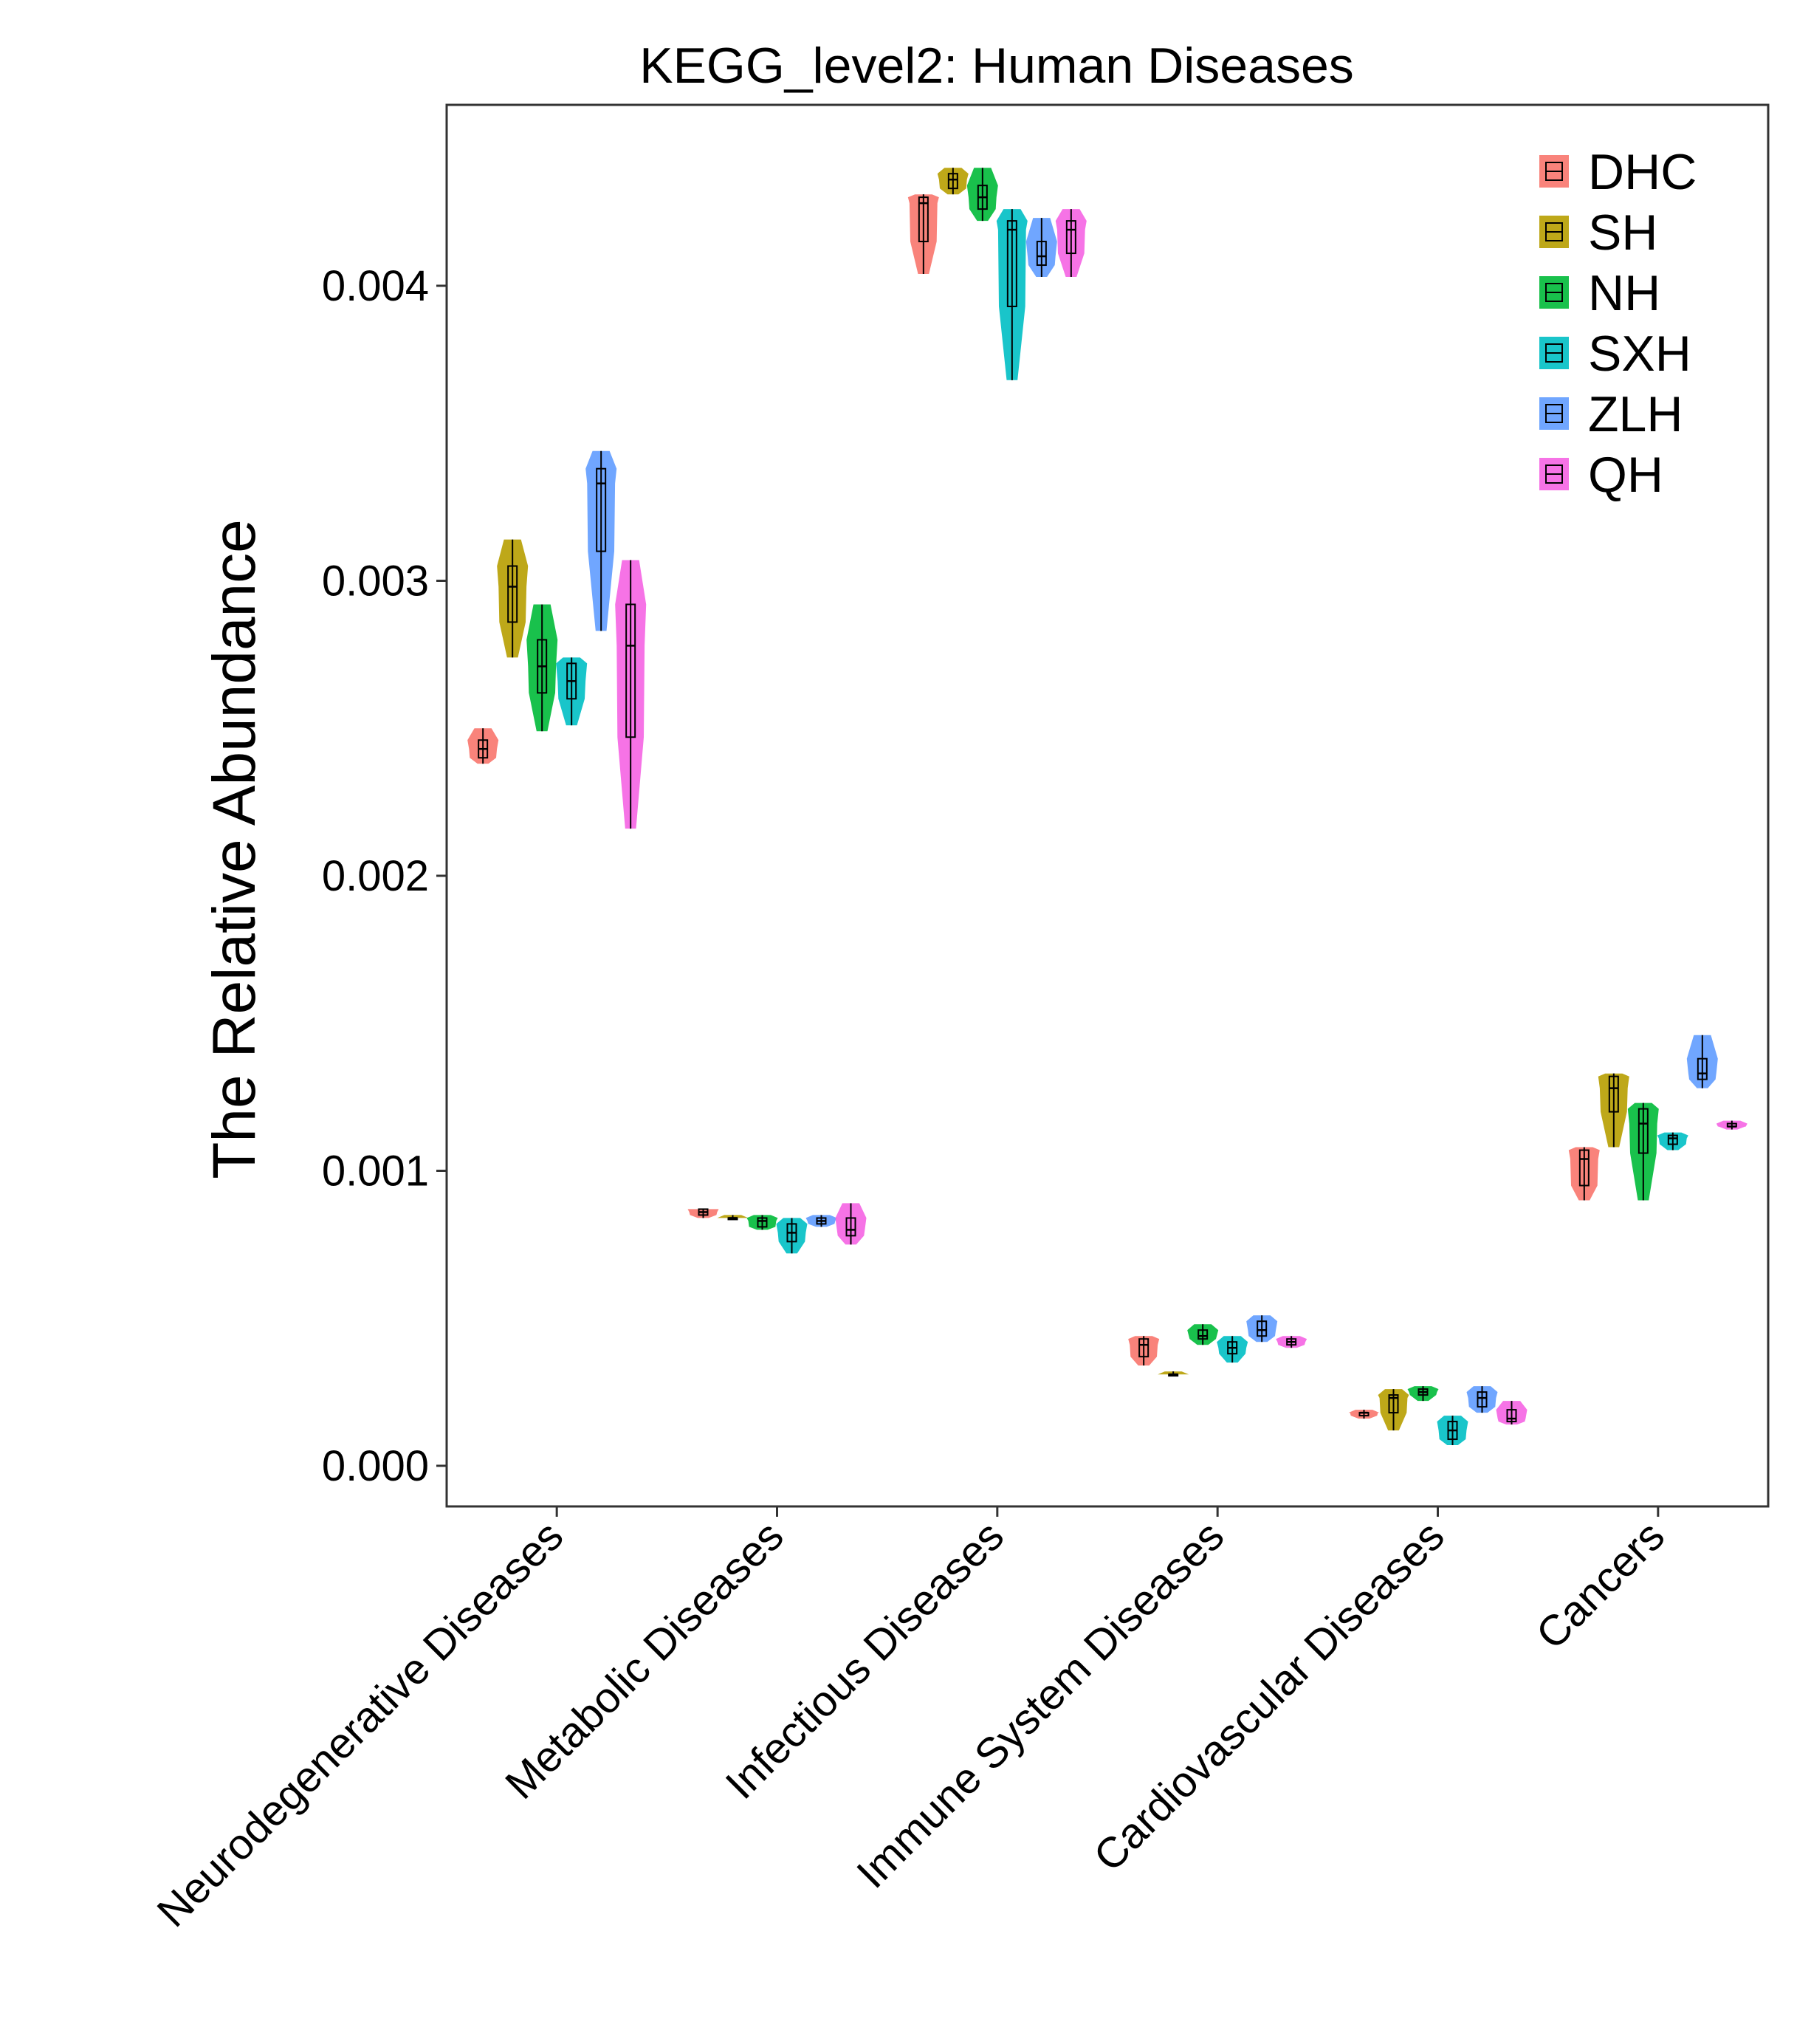 Image resolution: width=1811 pixels, height=2044 pixels. Describe the element at coordinates (1625, 475) in the screenshot. I see `legend-label: QH` at that location.